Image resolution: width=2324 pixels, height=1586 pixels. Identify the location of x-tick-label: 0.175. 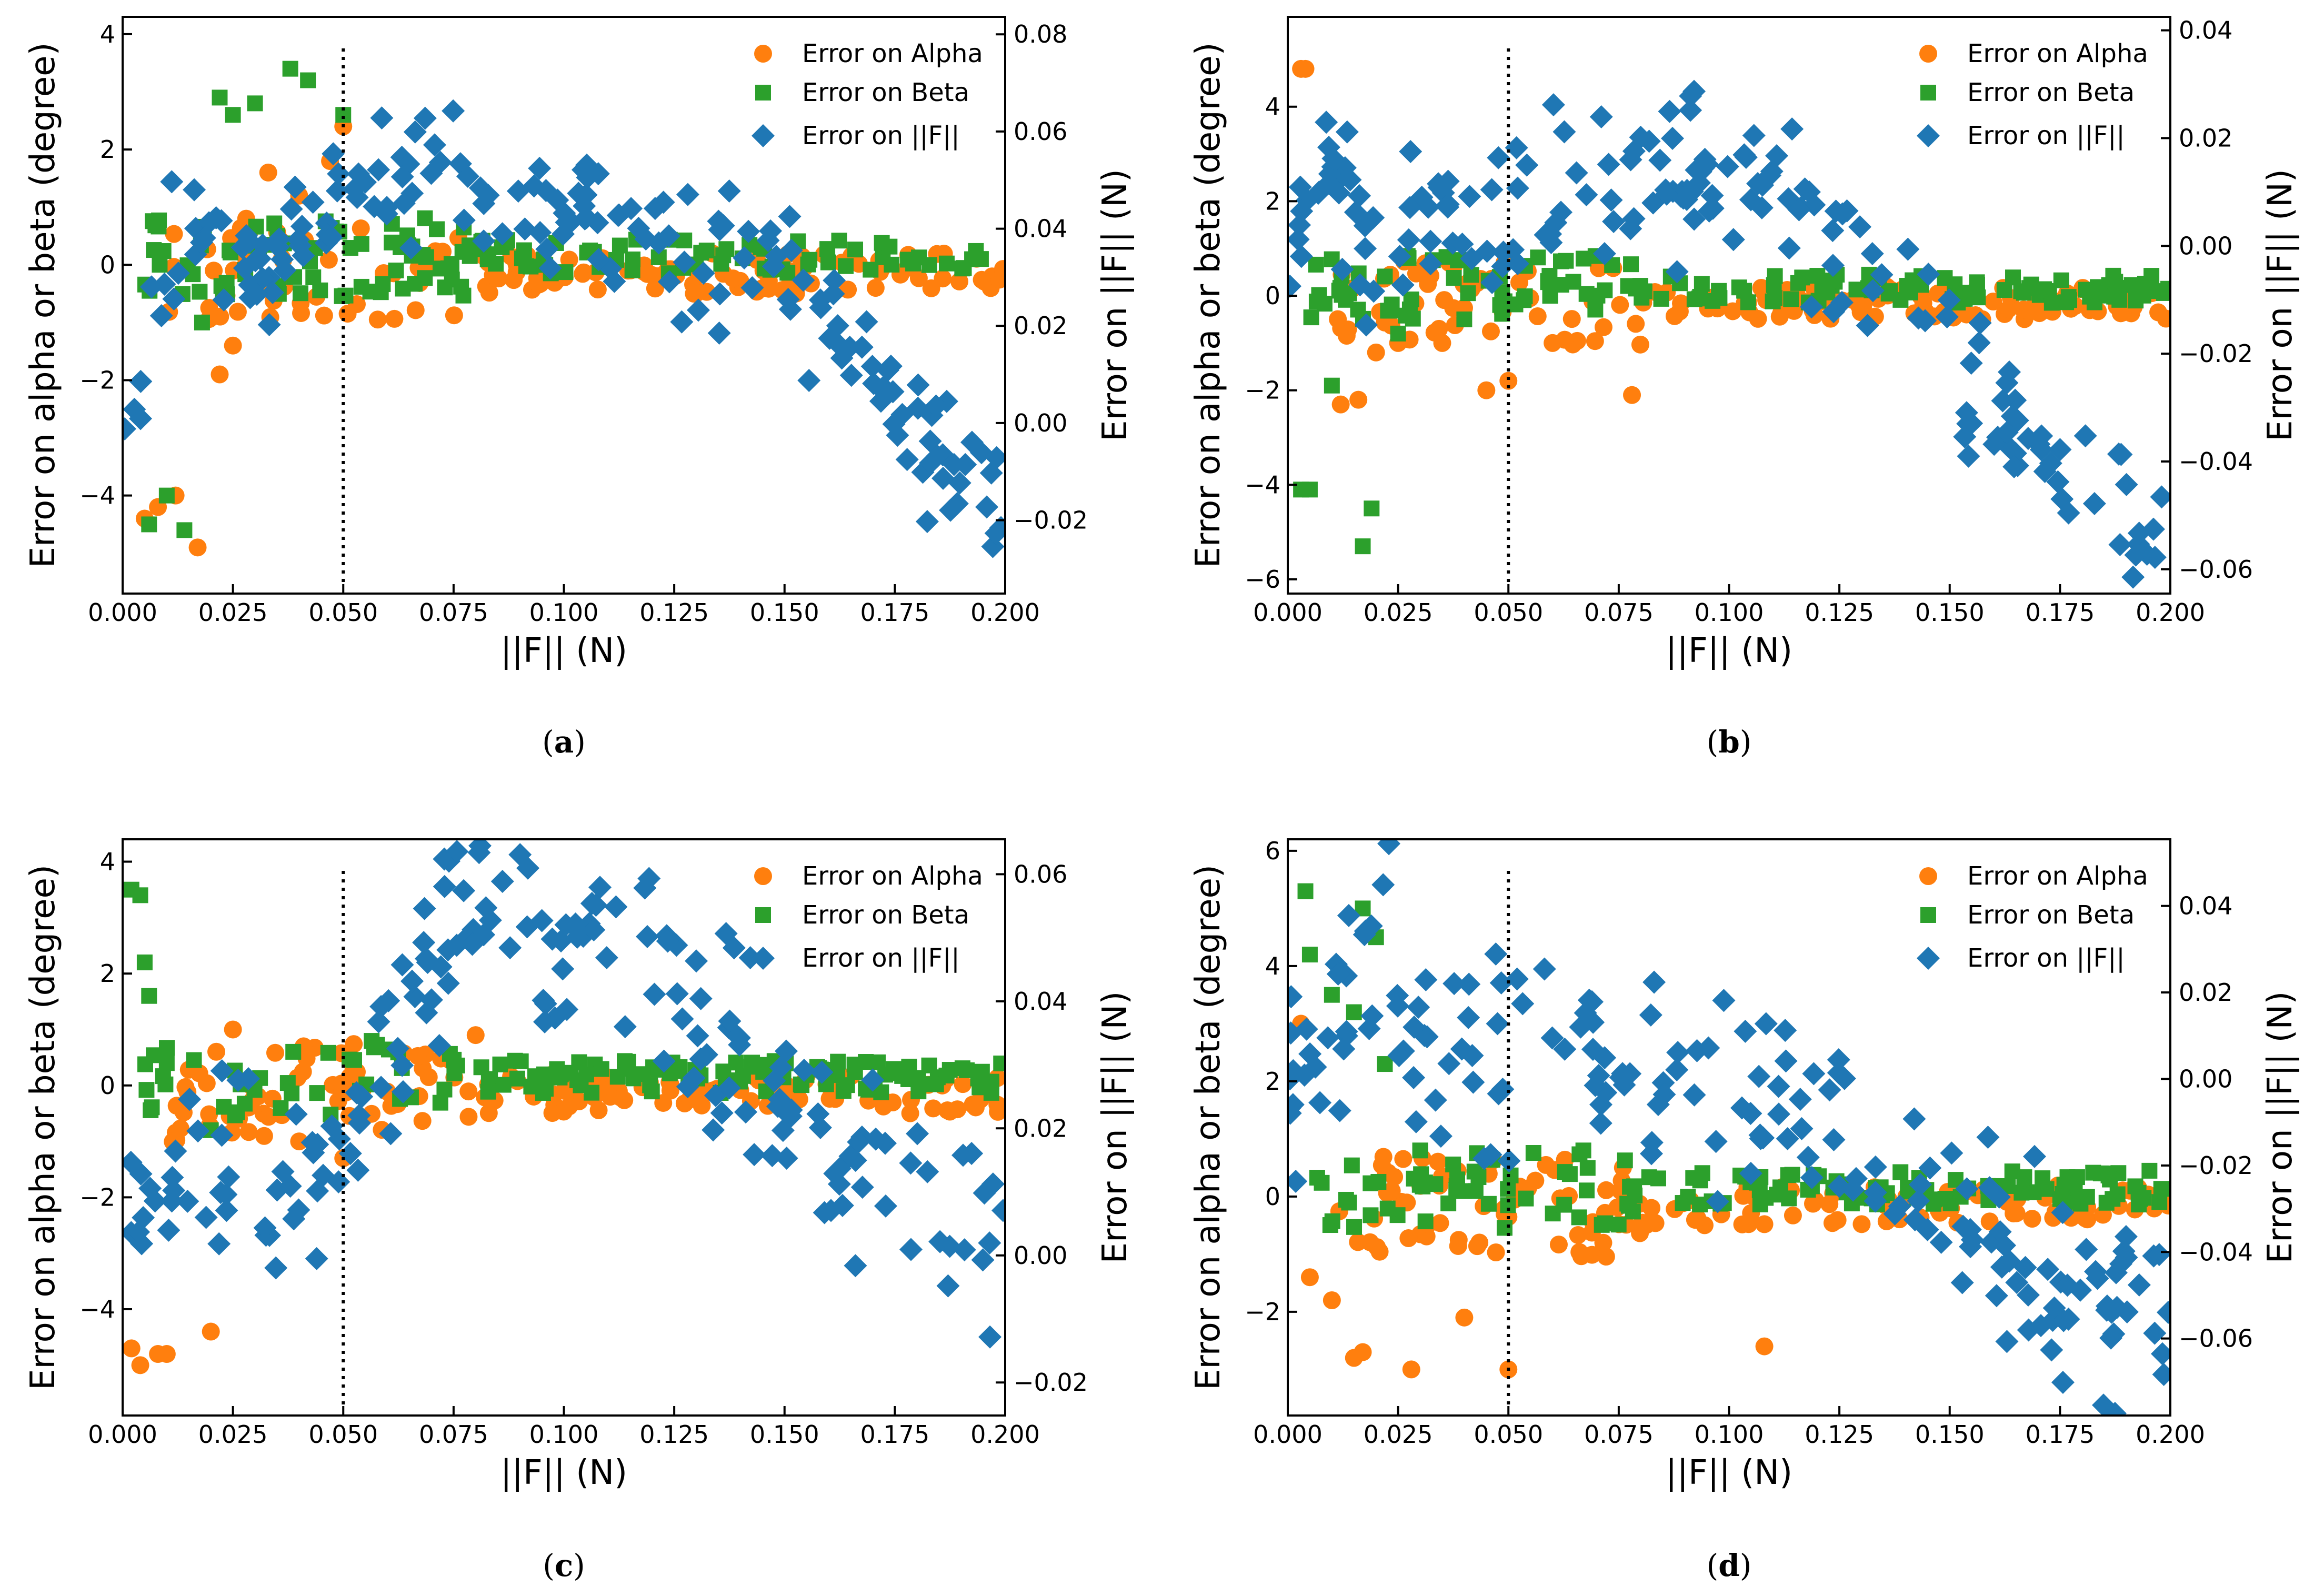
(2060, 612).